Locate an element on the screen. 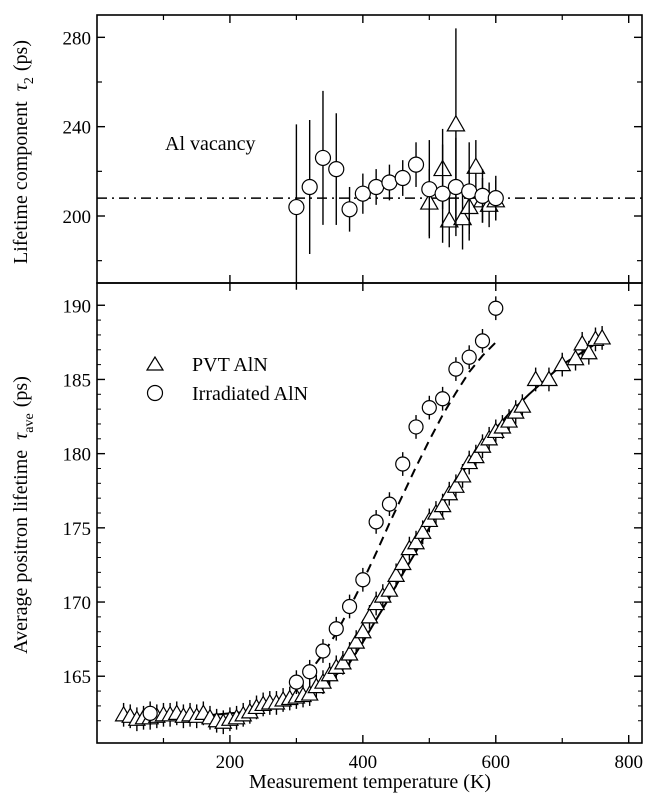 The image size is (651, 799). legend-triangle-marker is located at coordinates (155, 363).